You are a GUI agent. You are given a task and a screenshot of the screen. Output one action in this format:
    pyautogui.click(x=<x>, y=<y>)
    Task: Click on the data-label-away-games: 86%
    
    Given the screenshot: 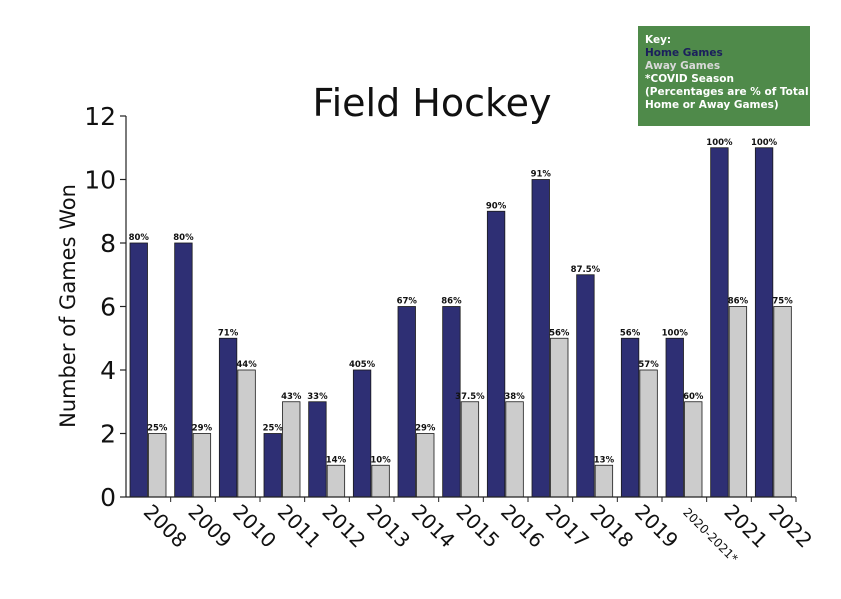 What is the action you would take?
    pyautogui.click(x=738, y=302)
    